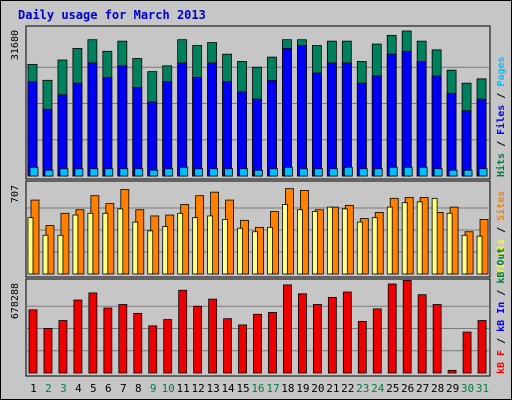  Describe the element at coordinates (15, 301) in the screenshot. I see `panel-3-max-label: 678288` at that location.